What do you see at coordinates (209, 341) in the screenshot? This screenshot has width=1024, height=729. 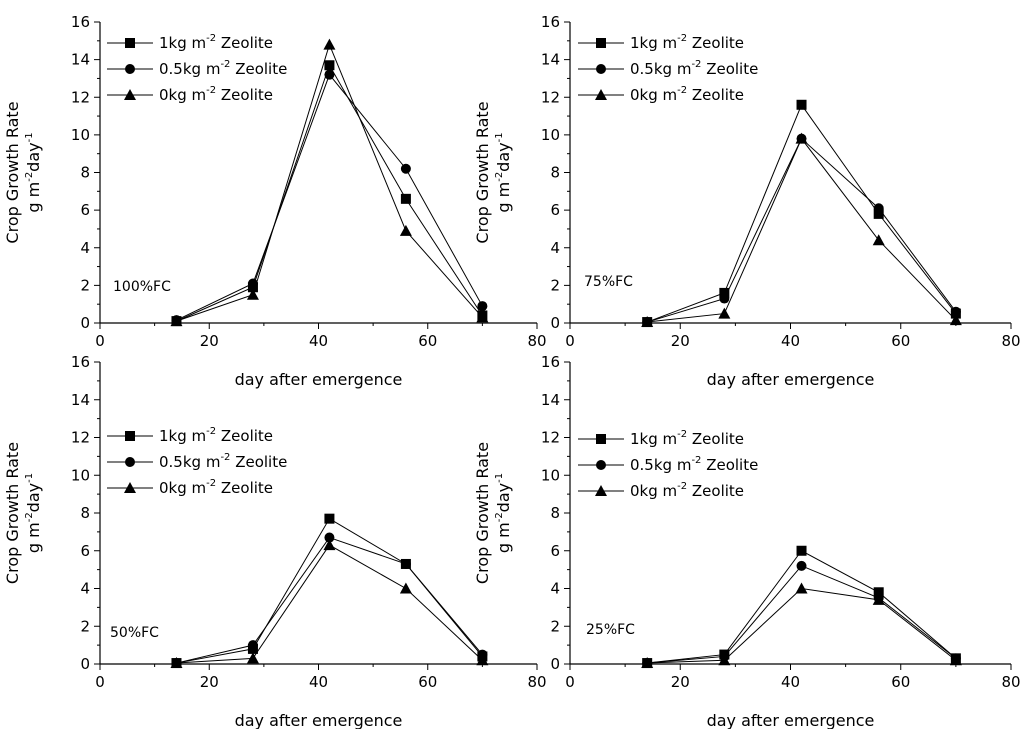 I see `x-tick-label: 20` at bounding box center [209, 341].